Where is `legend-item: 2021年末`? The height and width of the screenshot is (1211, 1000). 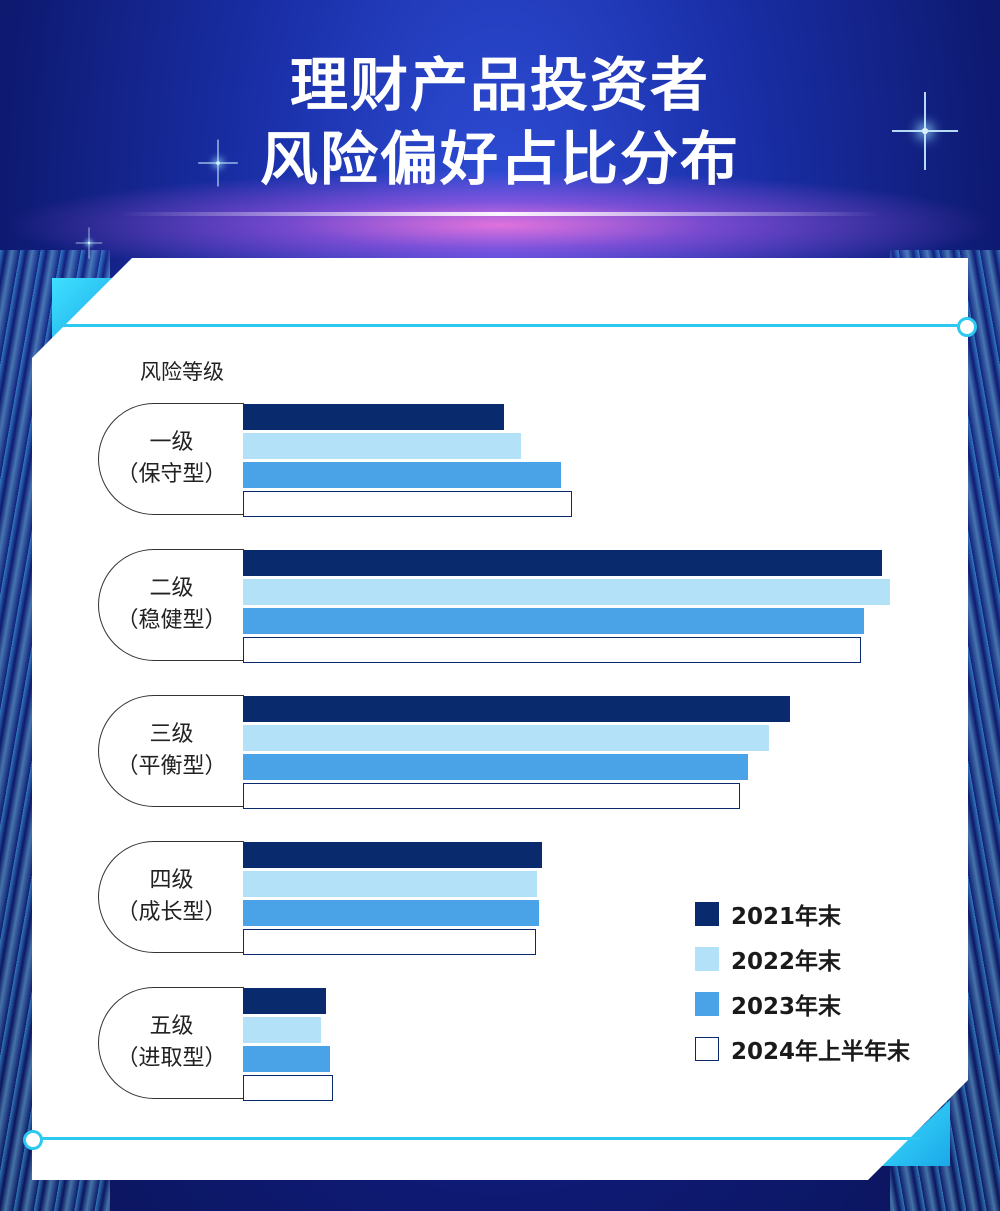 legend-item: 2021年末 is located at coordinates (768, 914).